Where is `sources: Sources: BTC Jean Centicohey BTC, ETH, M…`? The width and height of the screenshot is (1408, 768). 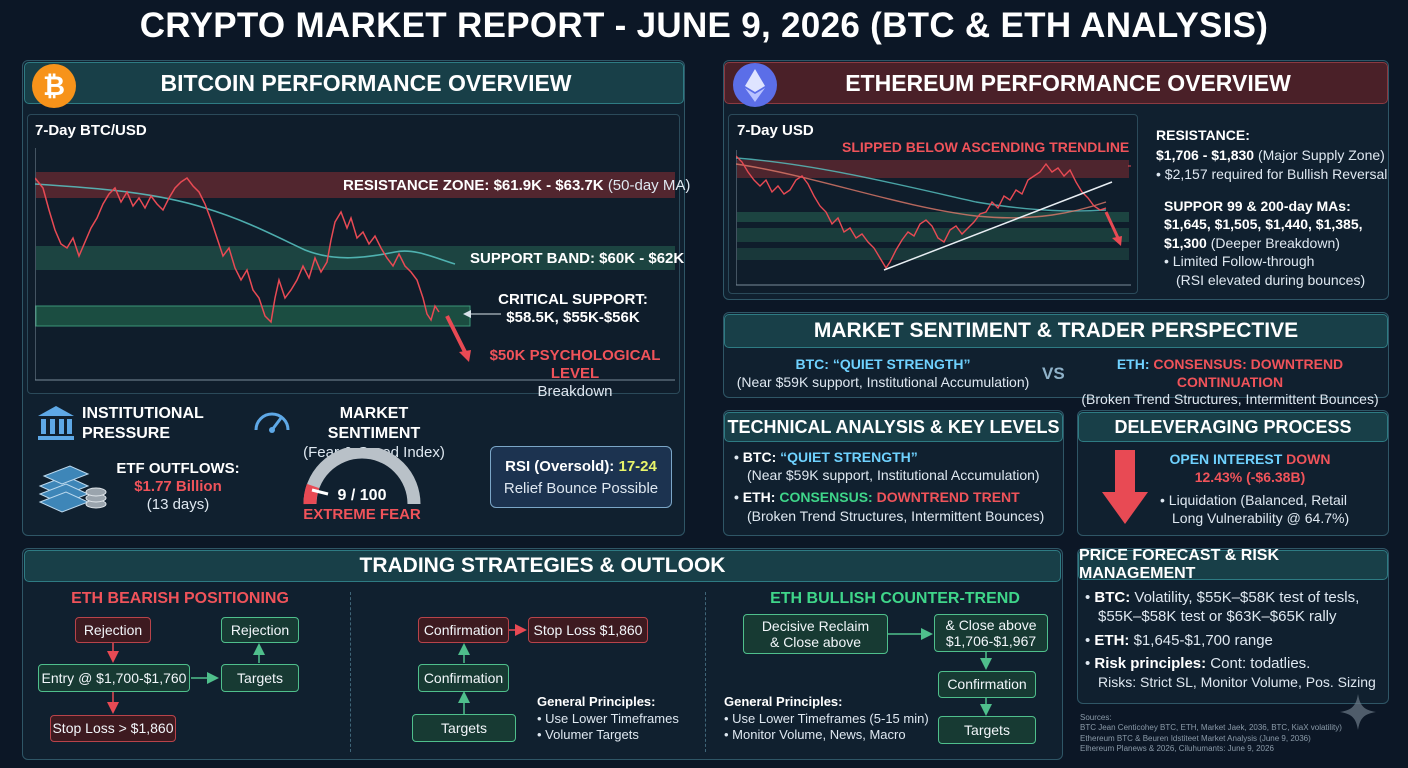
sources: Sources: BTC Jean Centicohey BTC, ETH, M… is located at coordinates (1211, 733).